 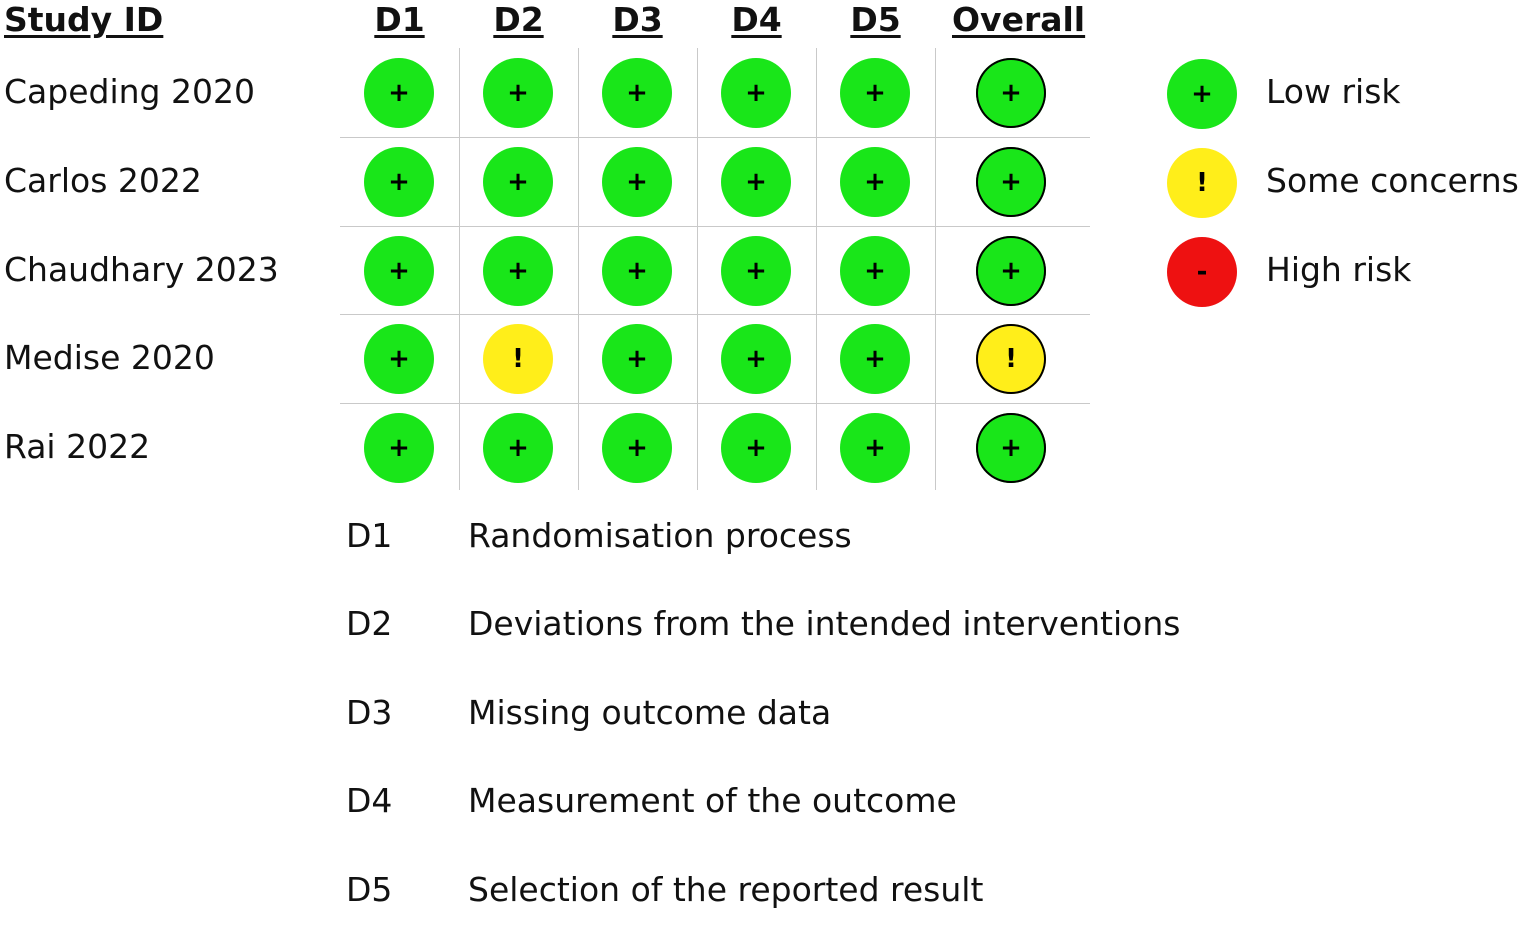 I want to click on legend-high-risk-icon: -, so click(x=1202, y=272).